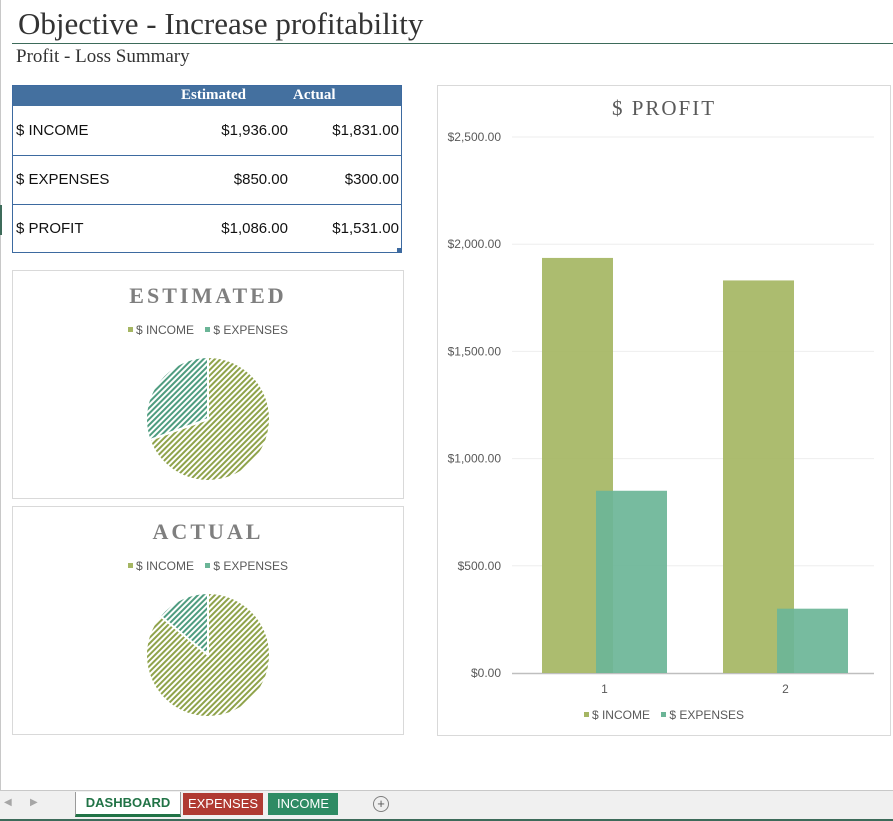  Describe the element at coordinates (475, 459) in the screenshot. I see `y-tick-label: $1,000.00` at that location.